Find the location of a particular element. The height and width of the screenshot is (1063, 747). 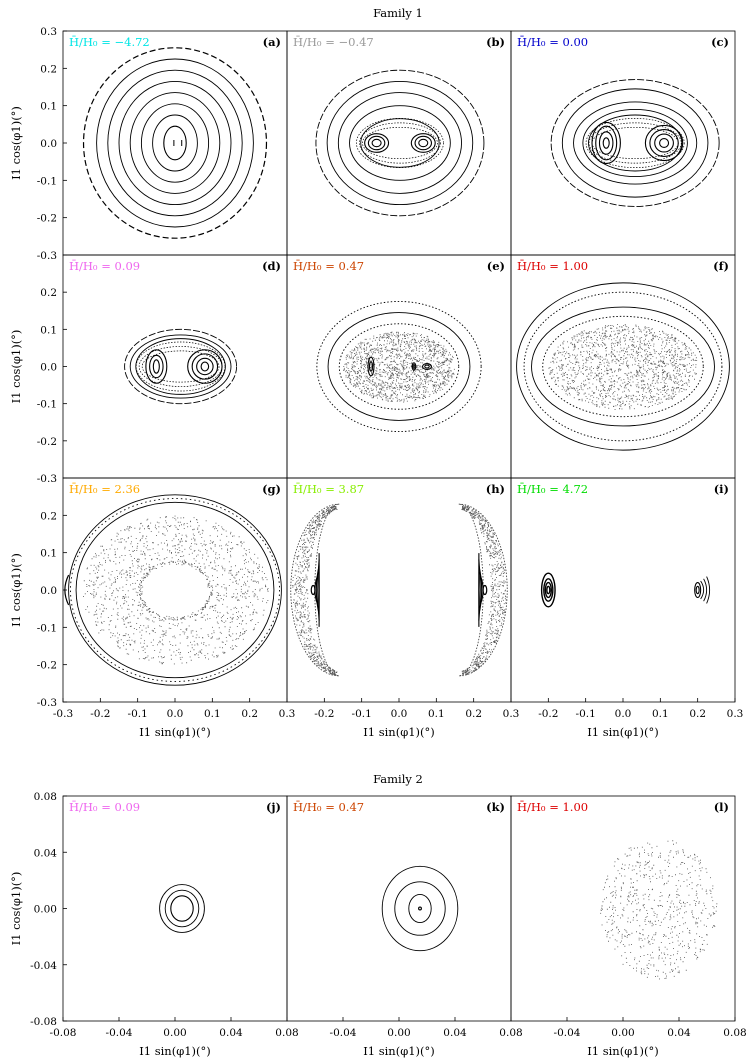

panel-label-k: (k) is located at coordinates (495, 807).